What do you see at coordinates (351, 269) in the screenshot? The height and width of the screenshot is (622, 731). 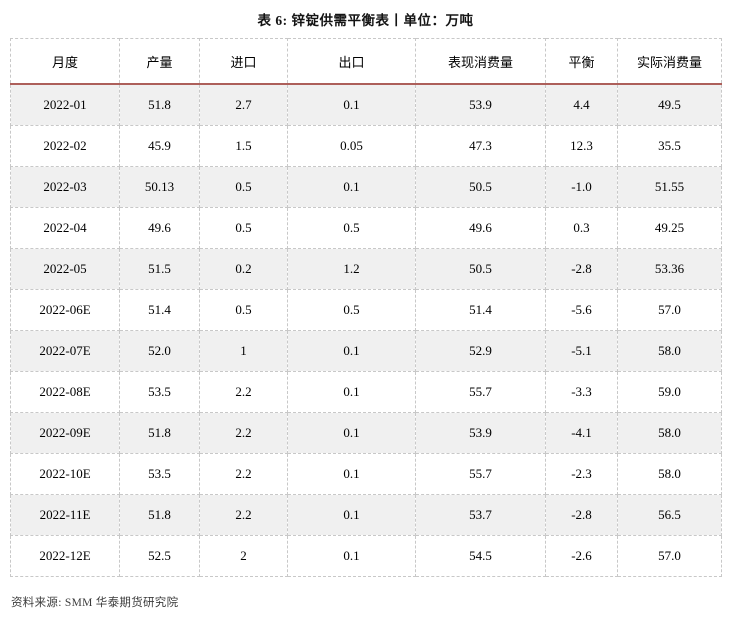 I see `cell: 1.2` at bounding box center [351, 269].